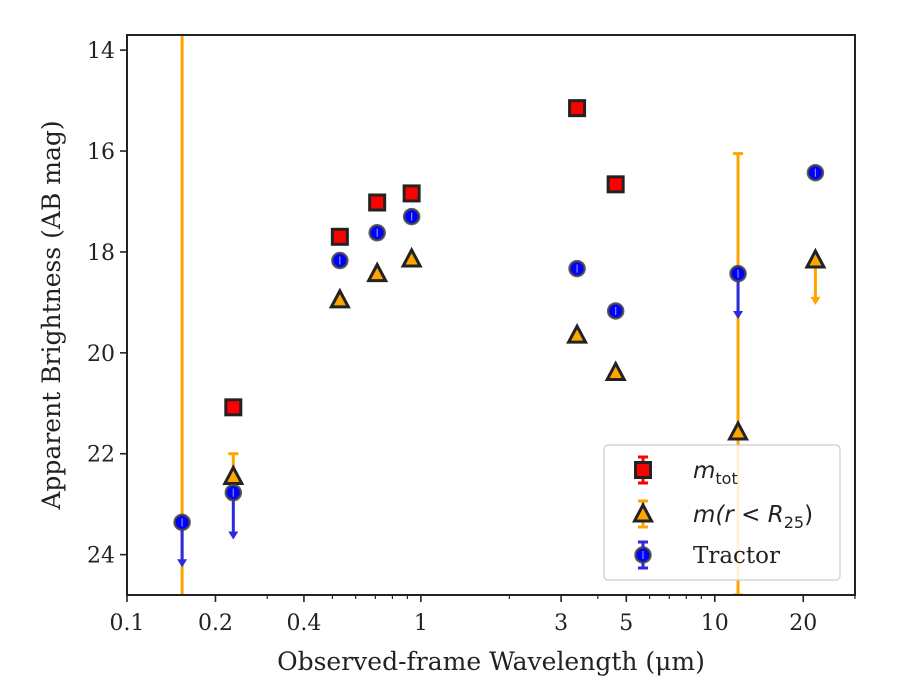 This screenshot has height=700, width=900. I want to click on legend-box, so click(722, 512).